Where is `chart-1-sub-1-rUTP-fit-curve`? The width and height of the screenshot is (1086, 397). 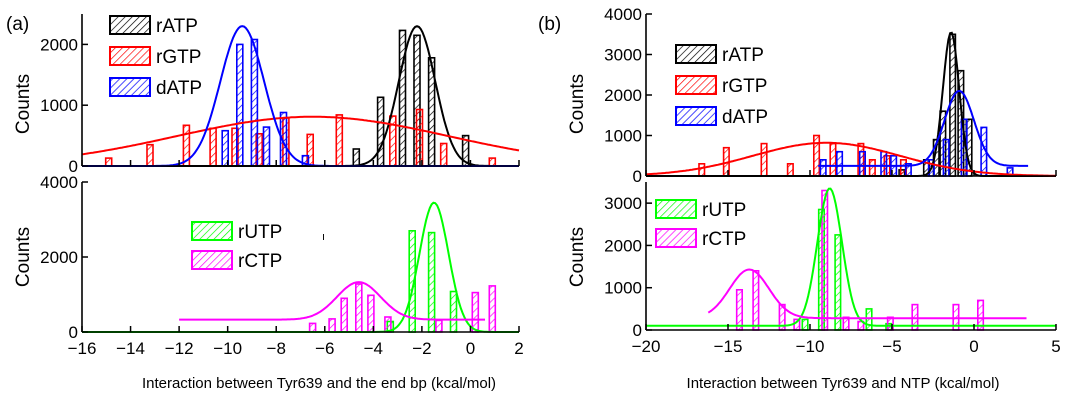
chart-1-sub-1-rUTP-fit-curve is located at coordinates (851, 257).